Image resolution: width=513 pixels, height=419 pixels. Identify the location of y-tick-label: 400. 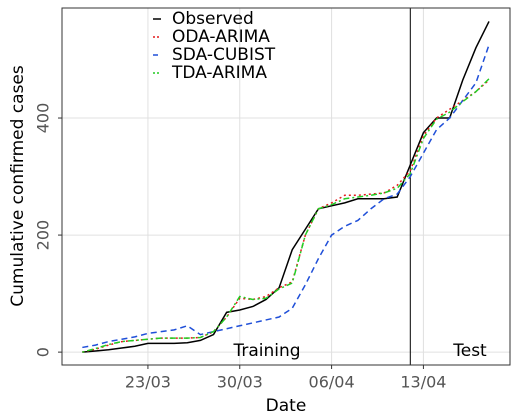
(43, 118).